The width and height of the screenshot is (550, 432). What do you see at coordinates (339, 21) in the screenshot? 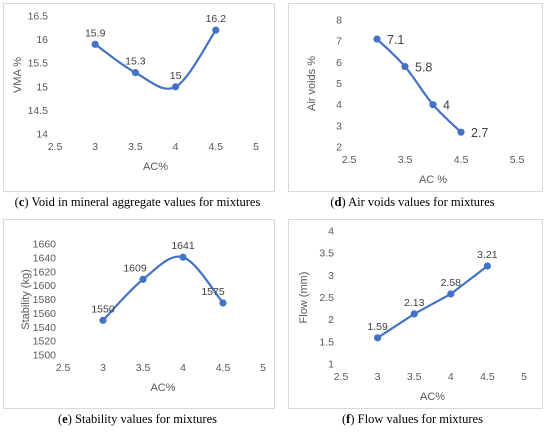
I see `y-tick-label: 8` at bounding box center [339, 21].